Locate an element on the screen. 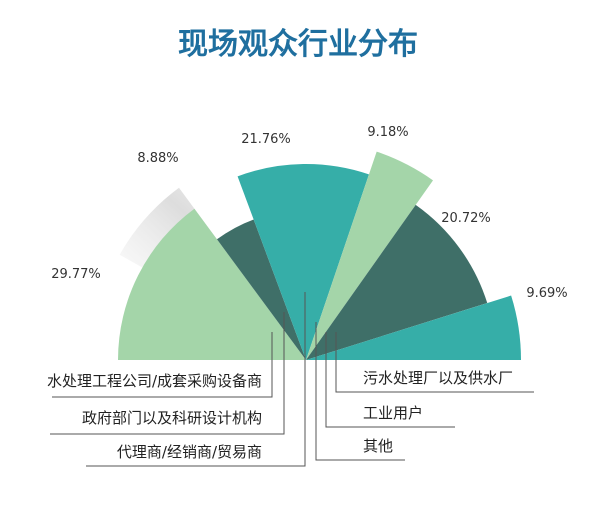  slice-value-label: 21.76% is located at coordinates (266, 139).